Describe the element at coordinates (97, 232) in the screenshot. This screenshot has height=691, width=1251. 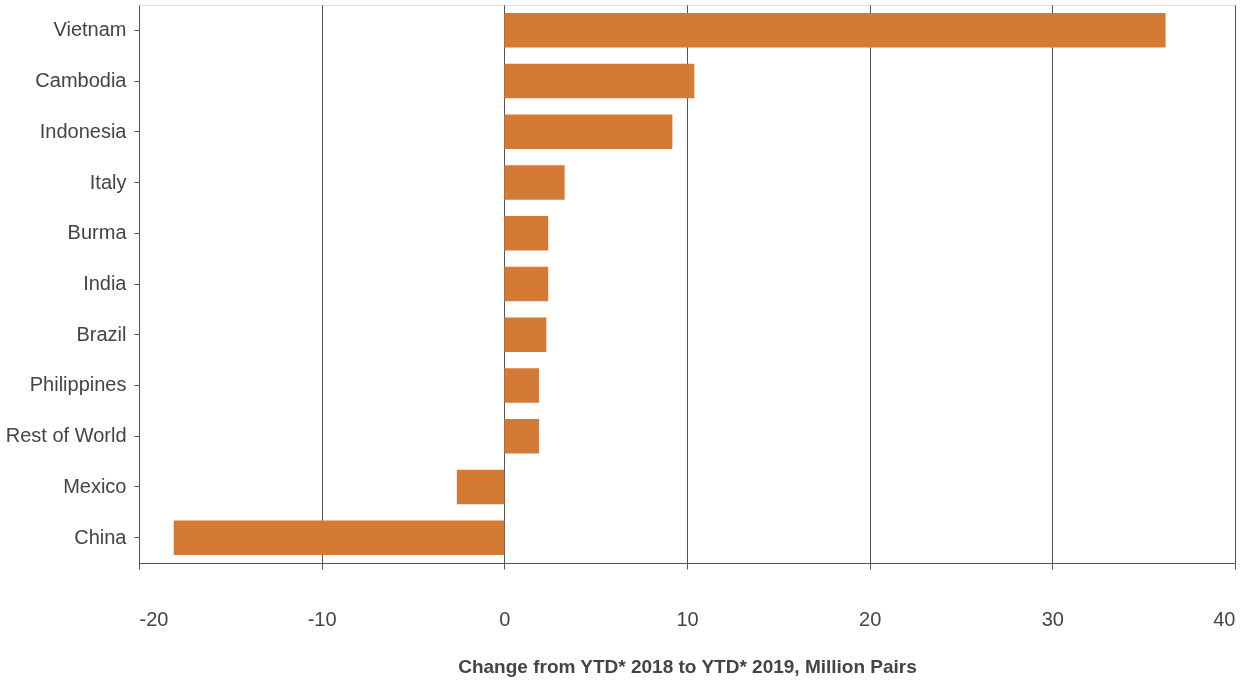
I see `y-tick-label: Burma` at that location.